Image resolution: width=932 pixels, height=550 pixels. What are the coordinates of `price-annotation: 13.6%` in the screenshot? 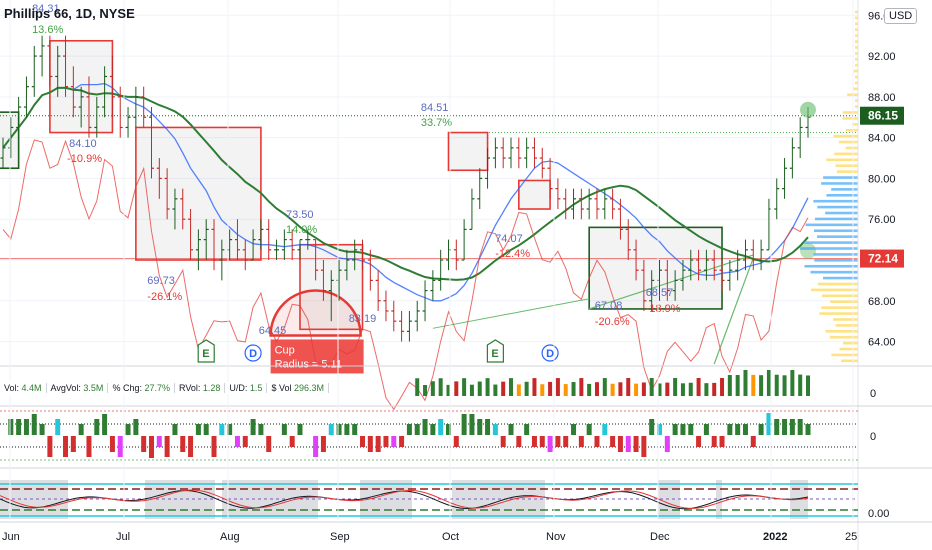 It's located at (47, 30).